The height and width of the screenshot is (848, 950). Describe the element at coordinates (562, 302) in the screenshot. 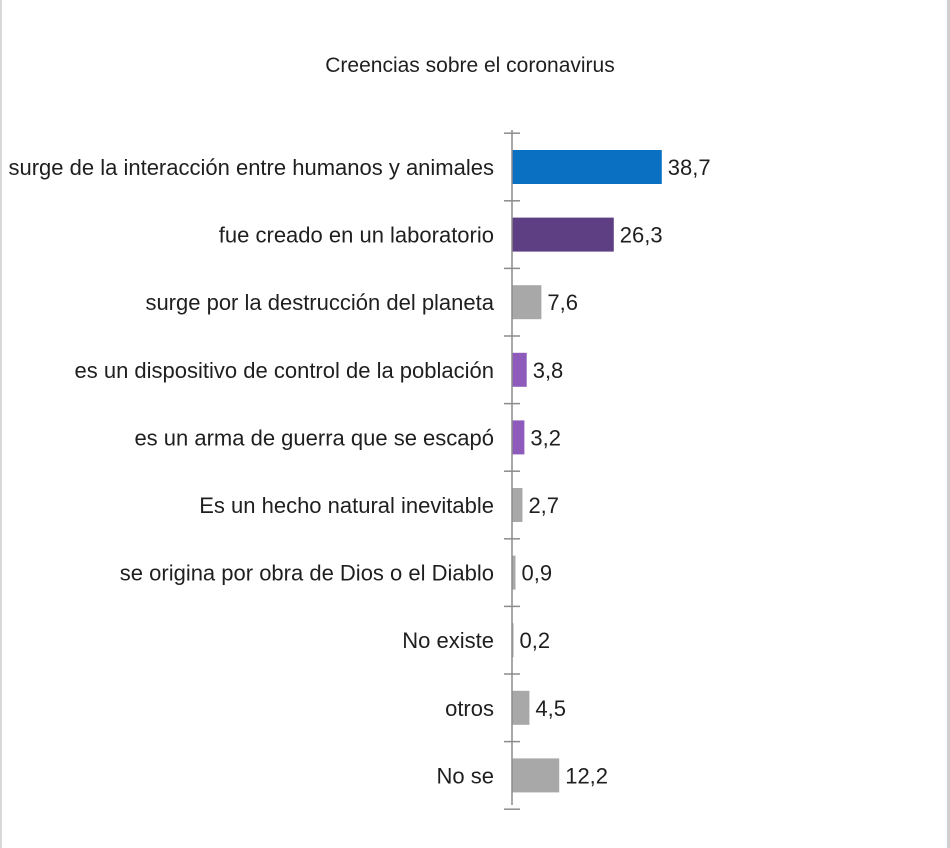

I see `data-label: 7,6` at that location.